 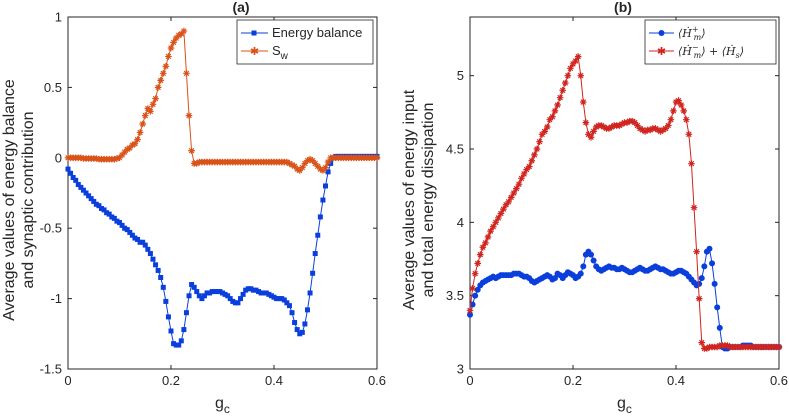 What do you see at coordinates (710, 42) in the screenshot?
I see `panel-b-legend: ⟨Ḣ+ m⟩ ✱ ⟨Ḣ− m⟩ + ⟨Ḣs⟩` at bounding box center [710, 42].